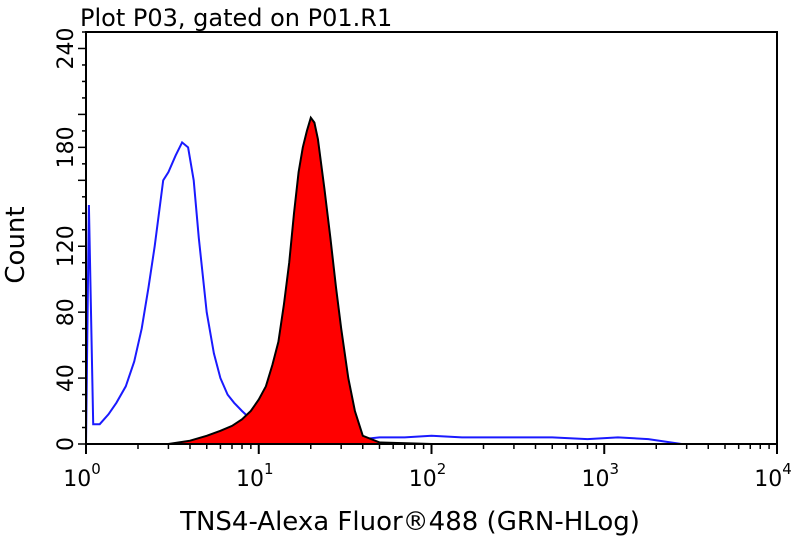 Image resolution: width=800 pixels, height=538 pixels. Describe the element at coordinates (66, 147) in the screenshot. I see `y-tick-label: 180` at that location.